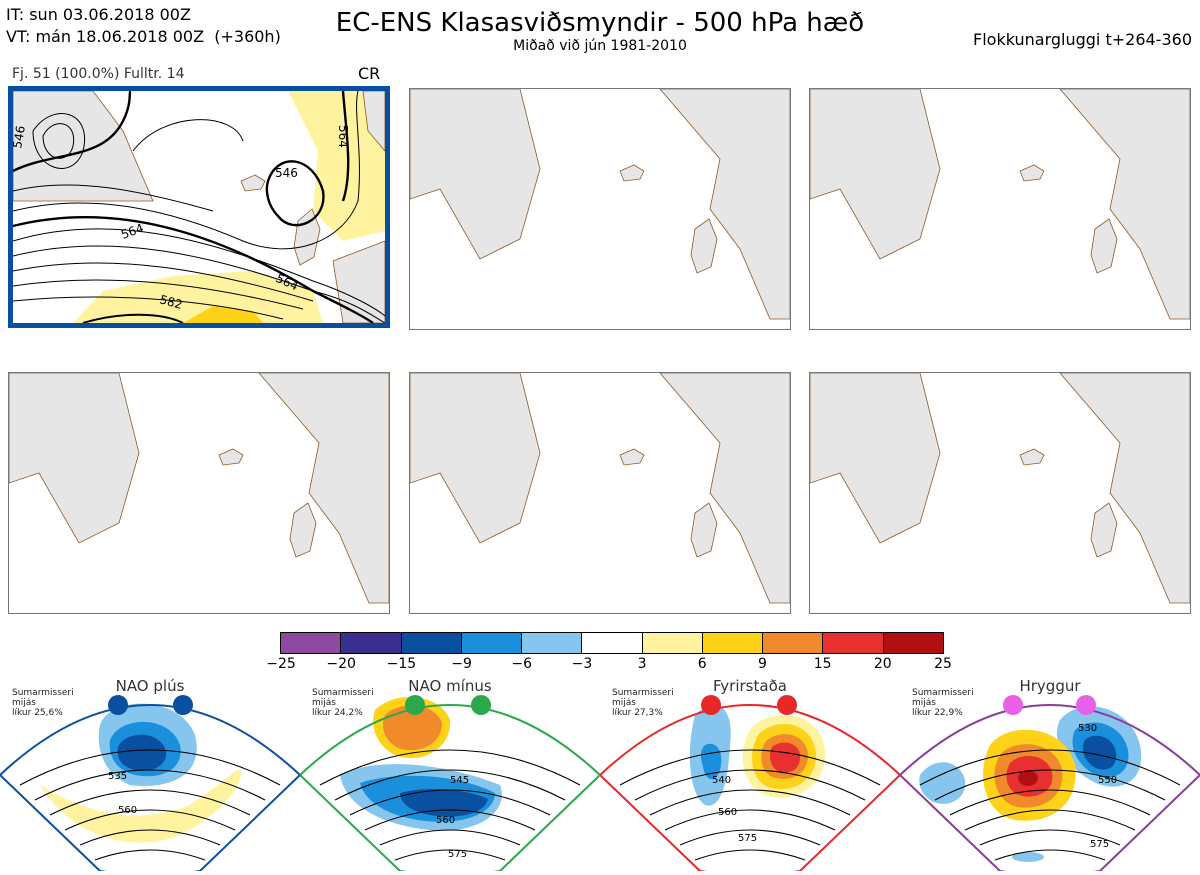 This screenshot has width=1200, height=875. Describe the element at coordinates (762, 664) in the screenshot. I see `colorbar-tick-label: 9` at that location.